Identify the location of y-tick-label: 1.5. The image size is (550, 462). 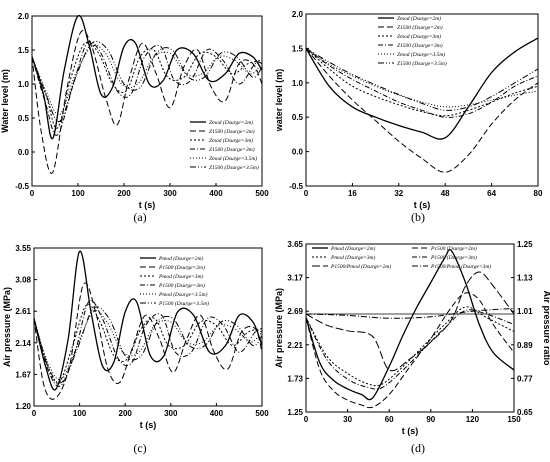
(298, 48).